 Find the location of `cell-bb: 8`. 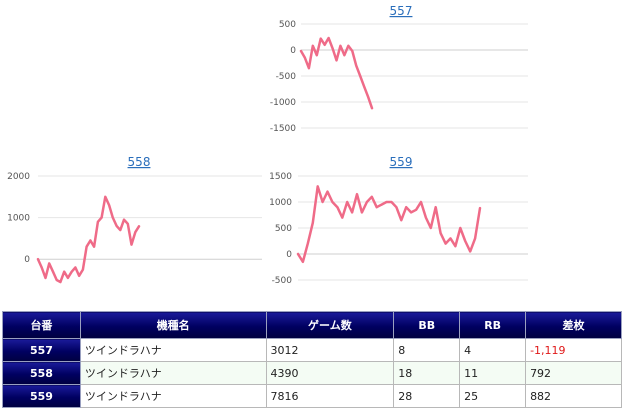

cell-bb: 8 is located at coordinates (427, 350).